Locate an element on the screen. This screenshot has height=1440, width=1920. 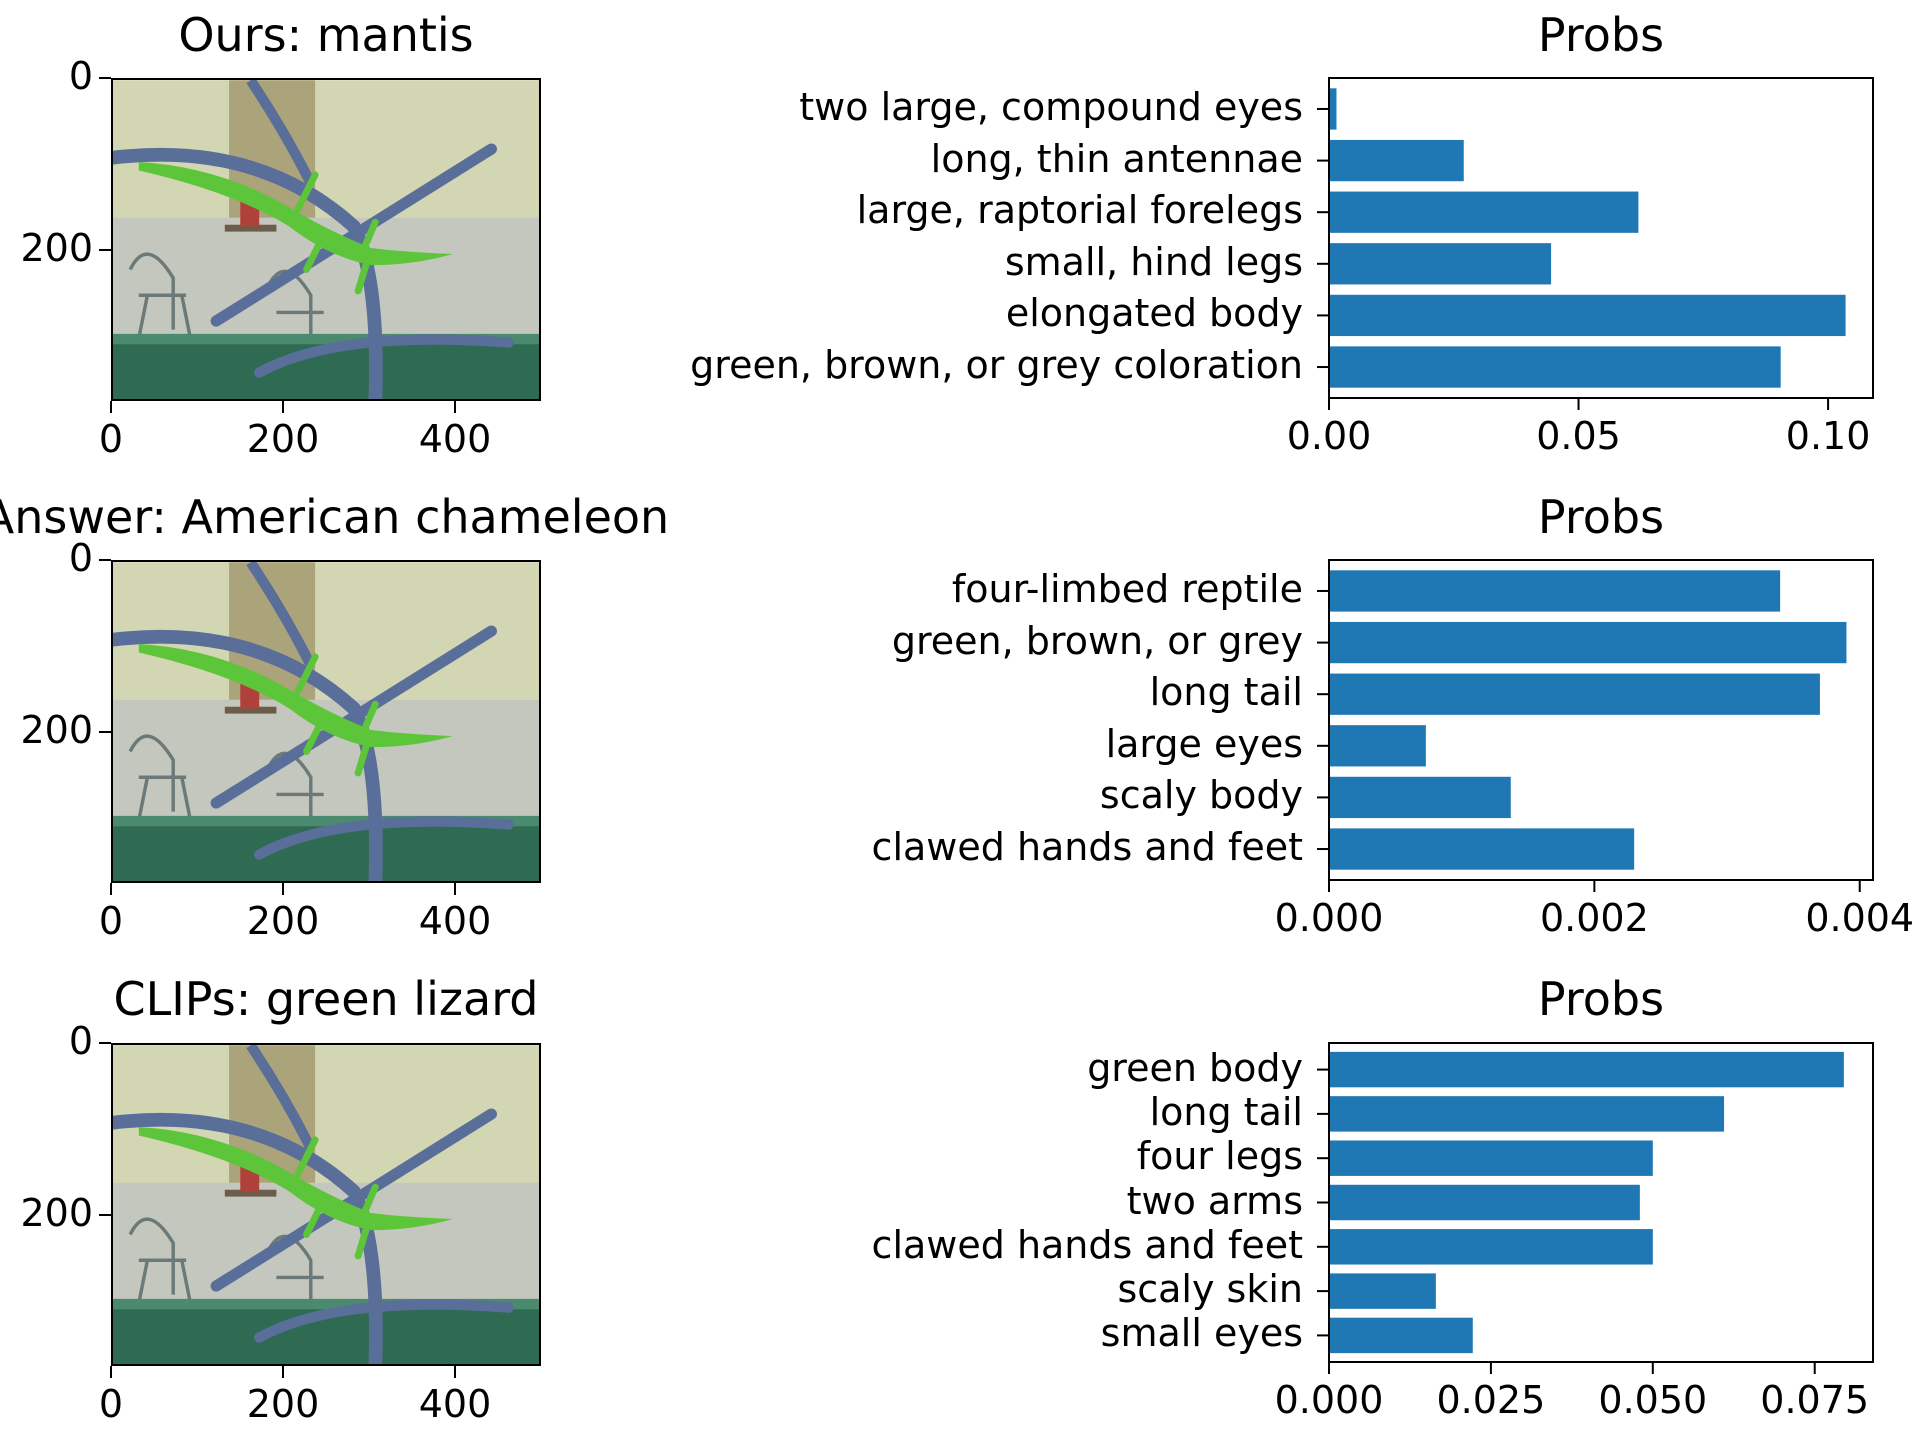
bar-title-2: Probs is located at coordinates (1601, 999).